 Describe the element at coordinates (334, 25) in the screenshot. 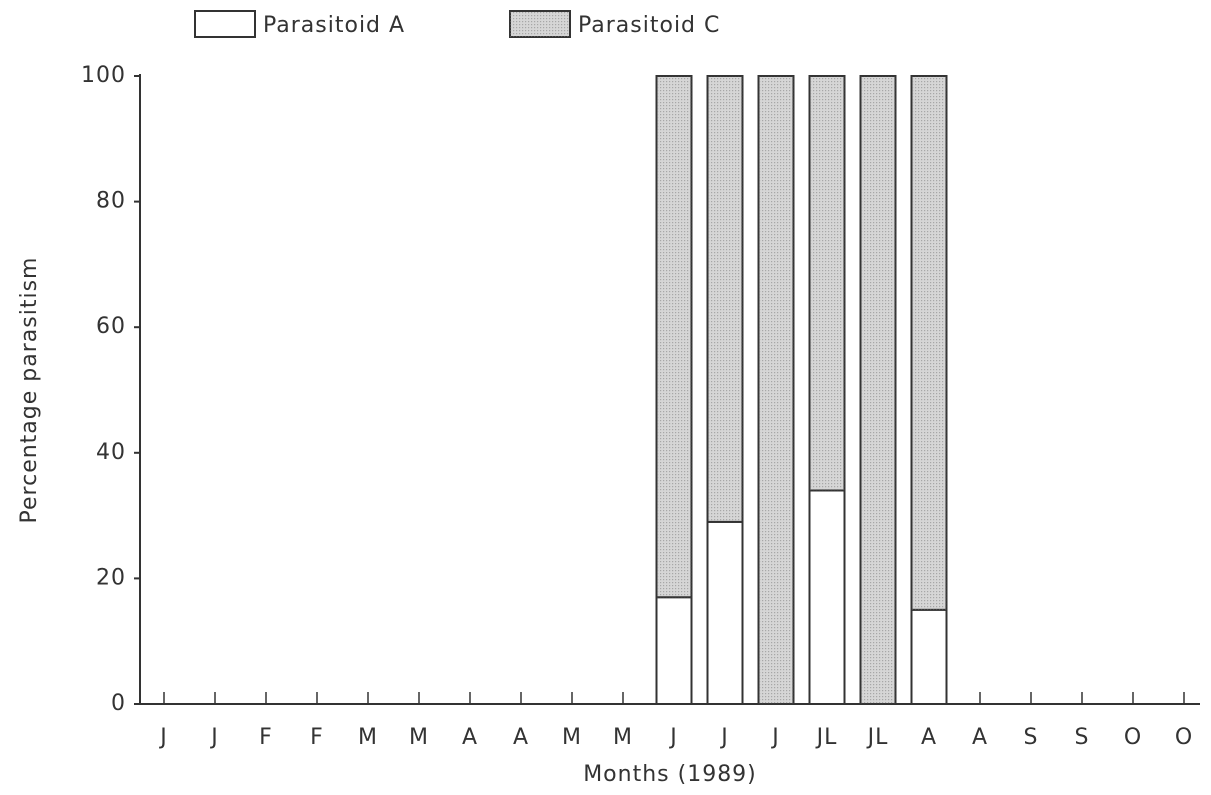

I see `legend-label: Parasitoid A` at that location.